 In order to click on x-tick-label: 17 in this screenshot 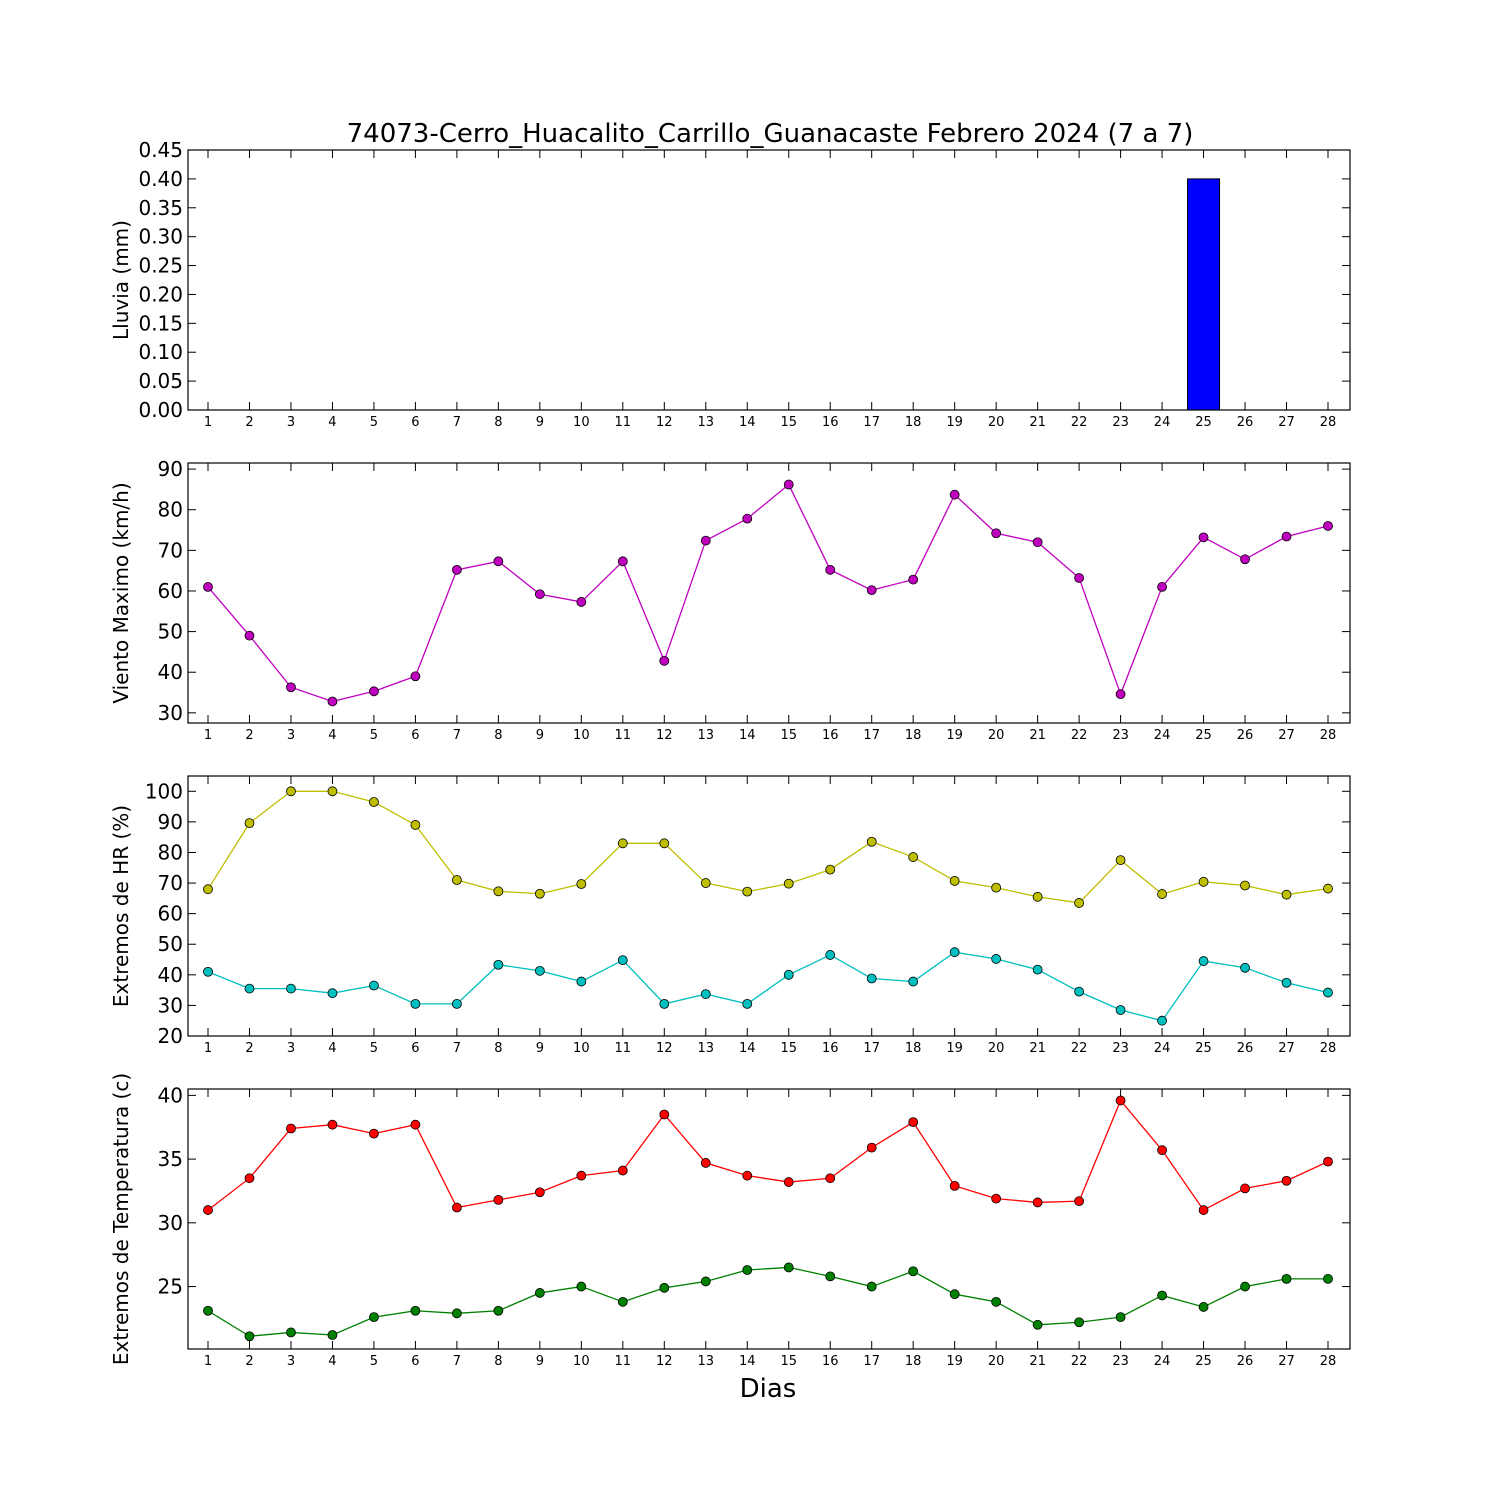, I will do `click(871, 1048)`.